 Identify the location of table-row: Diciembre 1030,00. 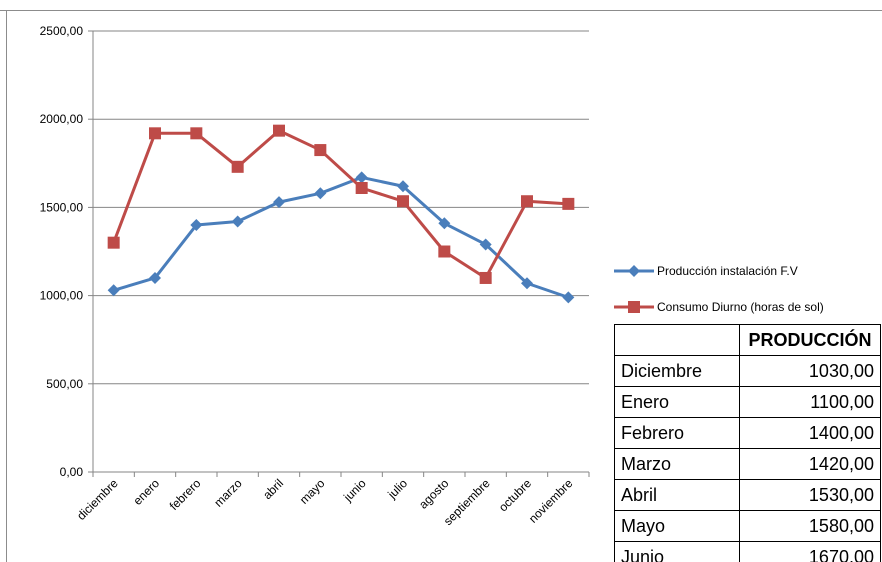
(747, 371).